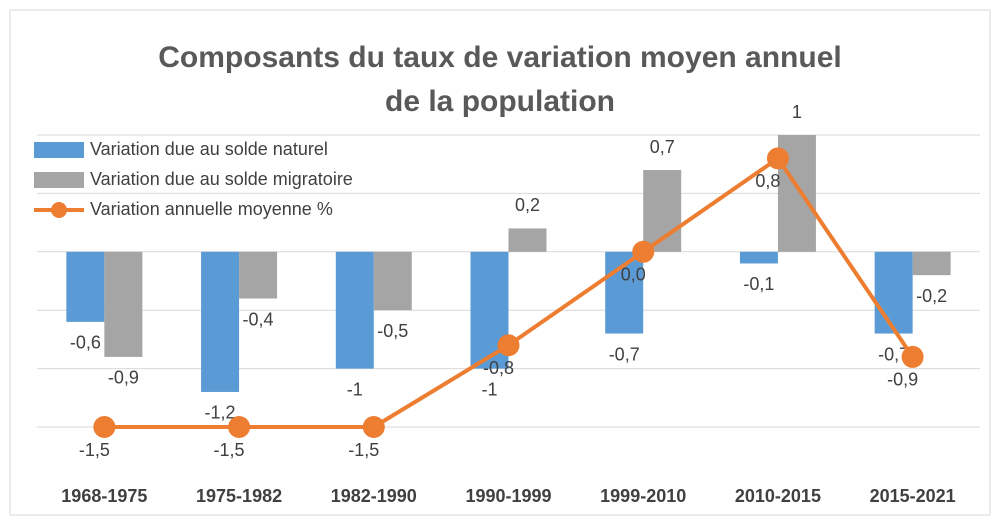 This screenshot has height=520, width=1000. What do you see at coordinates (797, 112) in the screenshot?
I see `data-label: 1` at bounding box center [797, 112].